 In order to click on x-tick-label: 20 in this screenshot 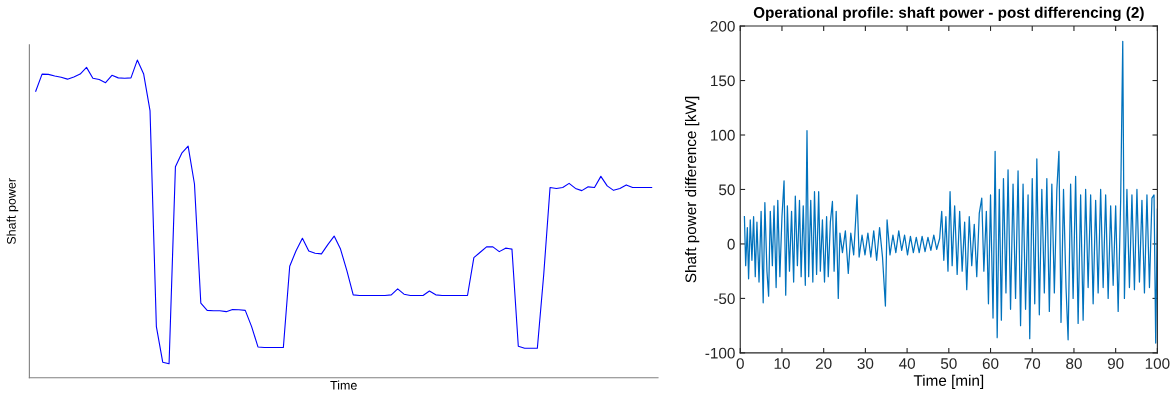, I will do `click(823, 363)`.